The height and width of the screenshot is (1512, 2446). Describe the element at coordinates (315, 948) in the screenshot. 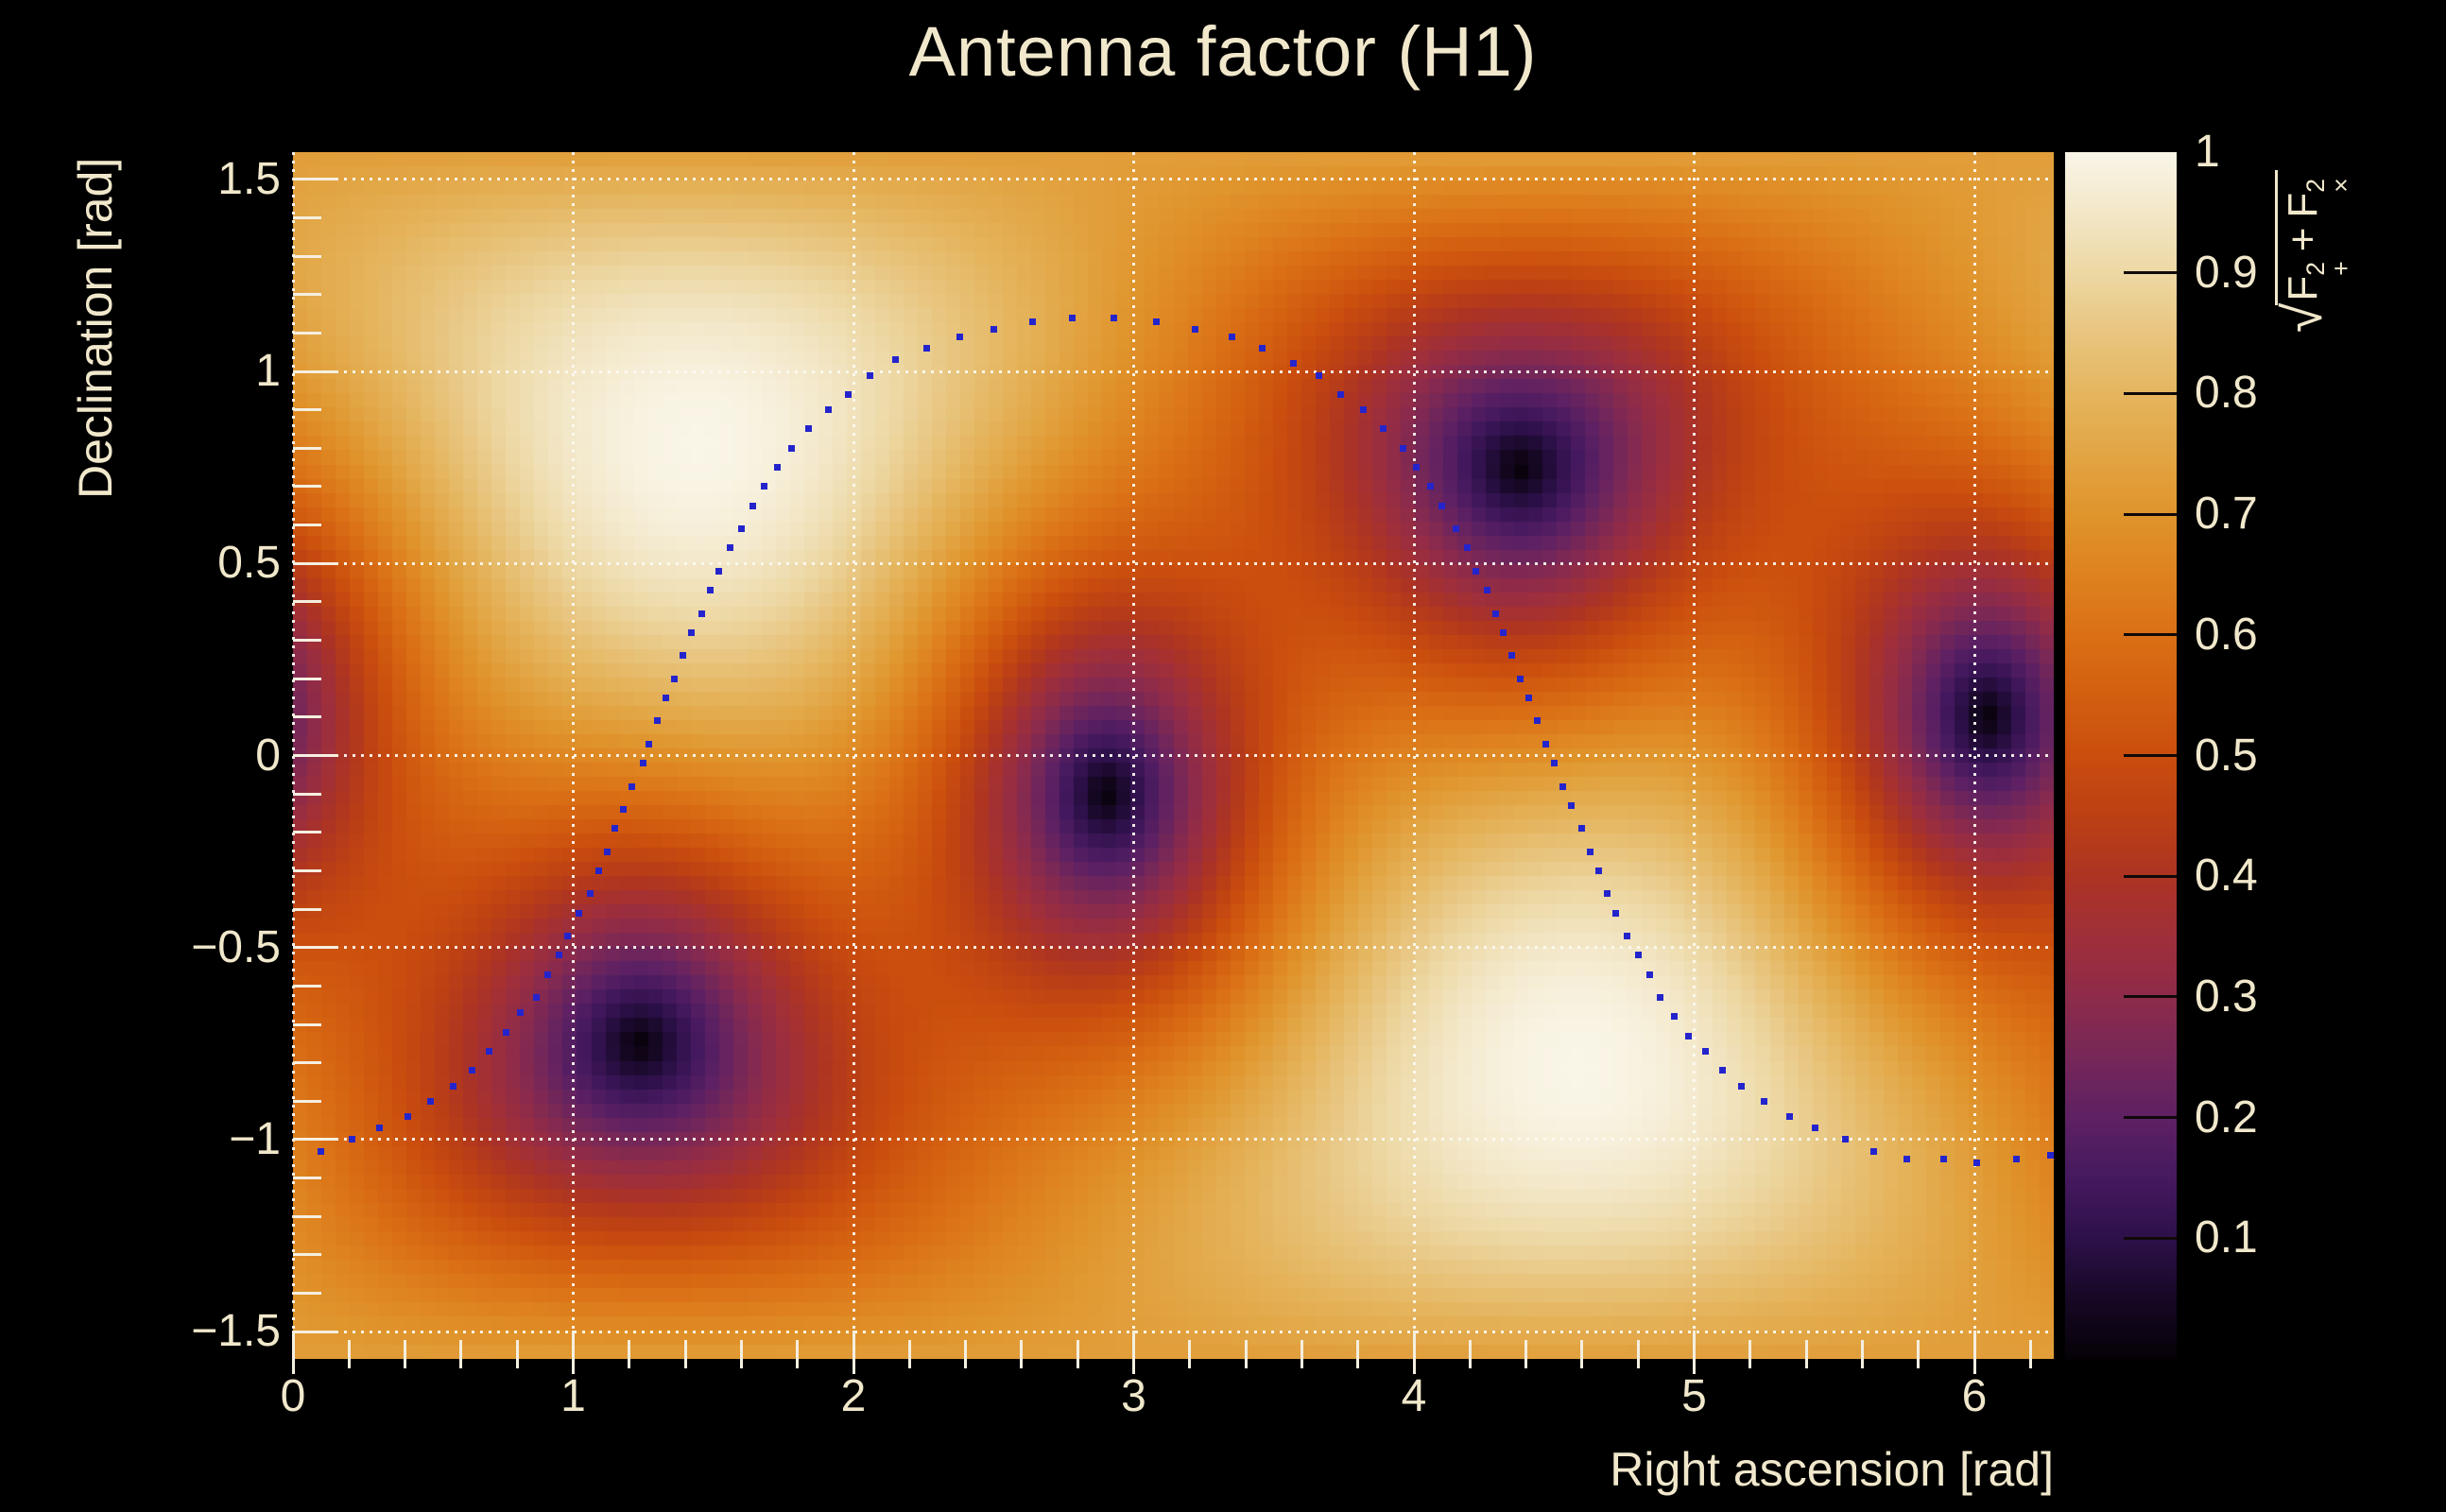

I see `y-major-tick-−0.5` at that location.